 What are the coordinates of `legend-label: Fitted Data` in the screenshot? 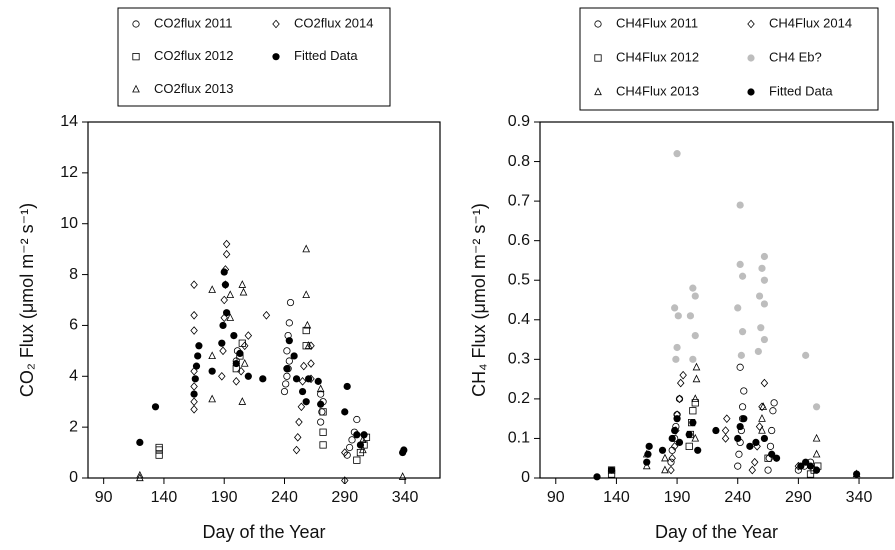 It's located at (801, 90).